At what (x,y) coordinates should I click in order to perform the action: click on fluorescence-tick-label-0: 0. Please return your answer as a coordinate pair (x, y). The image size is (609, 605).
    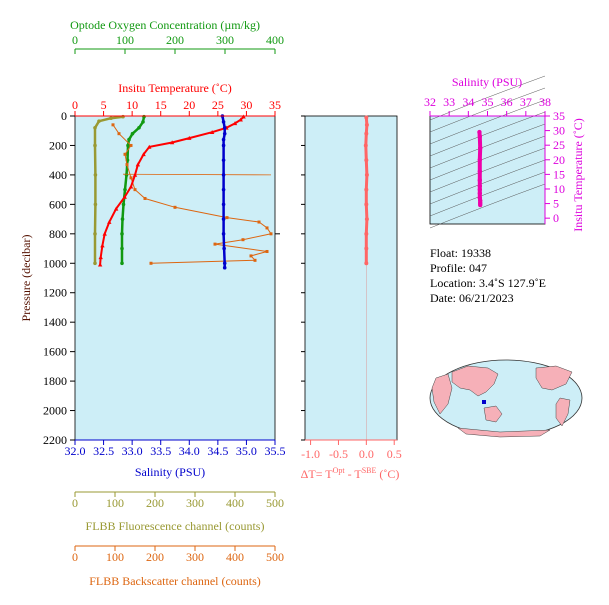
    Looking at the image, I should click on (75, 503).